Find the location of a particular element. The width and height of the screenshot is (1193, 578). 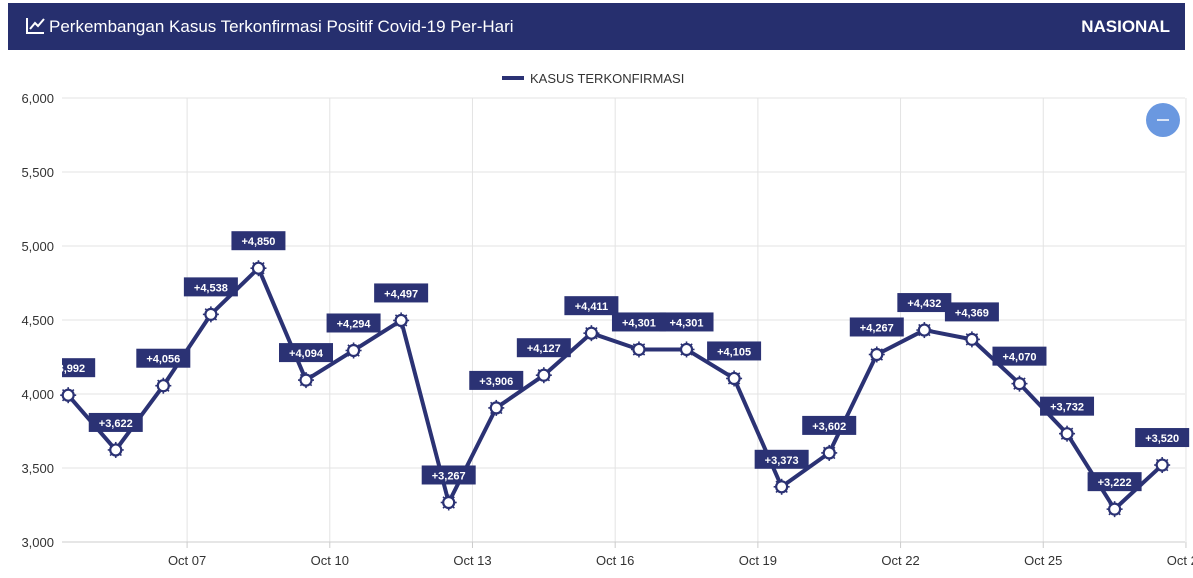

data-label: +4,294 is located at coordinates (354, 324).